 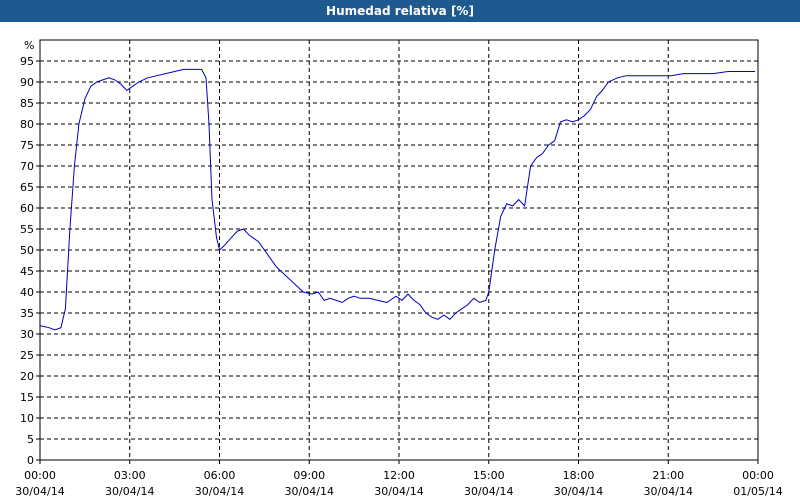 I want to click on x-tick-time-label: 12:00, so click(x=399, y=475).